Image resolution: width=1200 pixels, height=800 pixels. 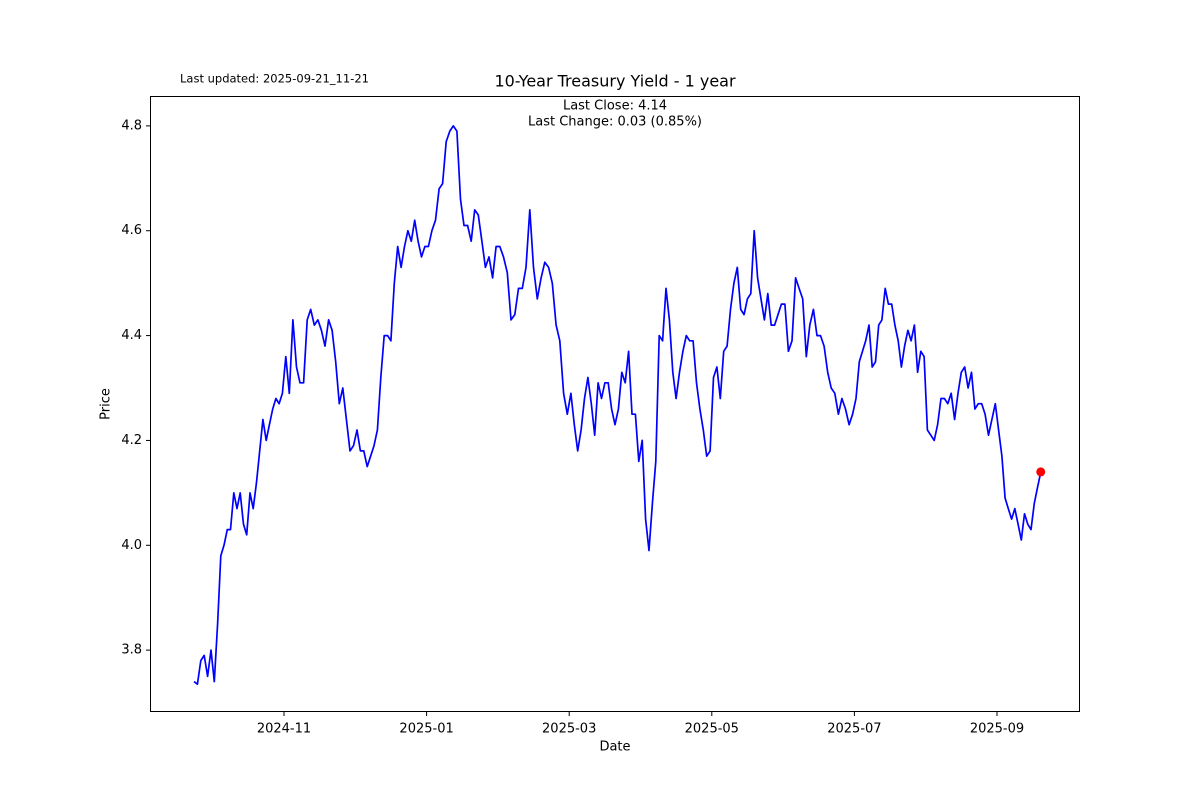 I want to click on y-tick-label: 3.8, so click(x=131, y=650).